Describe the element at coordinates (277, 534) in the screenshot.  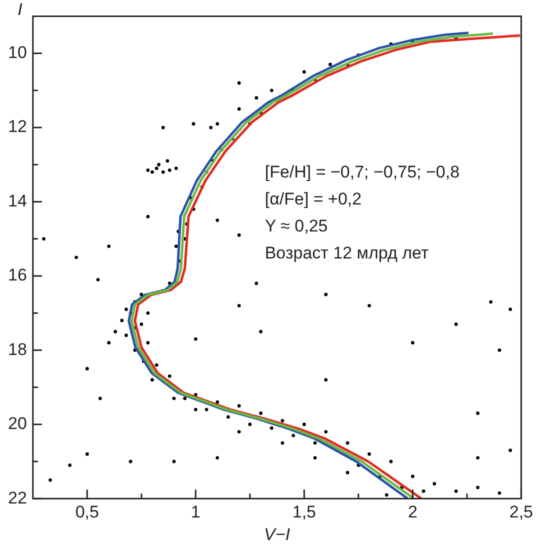
I see `x-axis-title: V−I` at that location.